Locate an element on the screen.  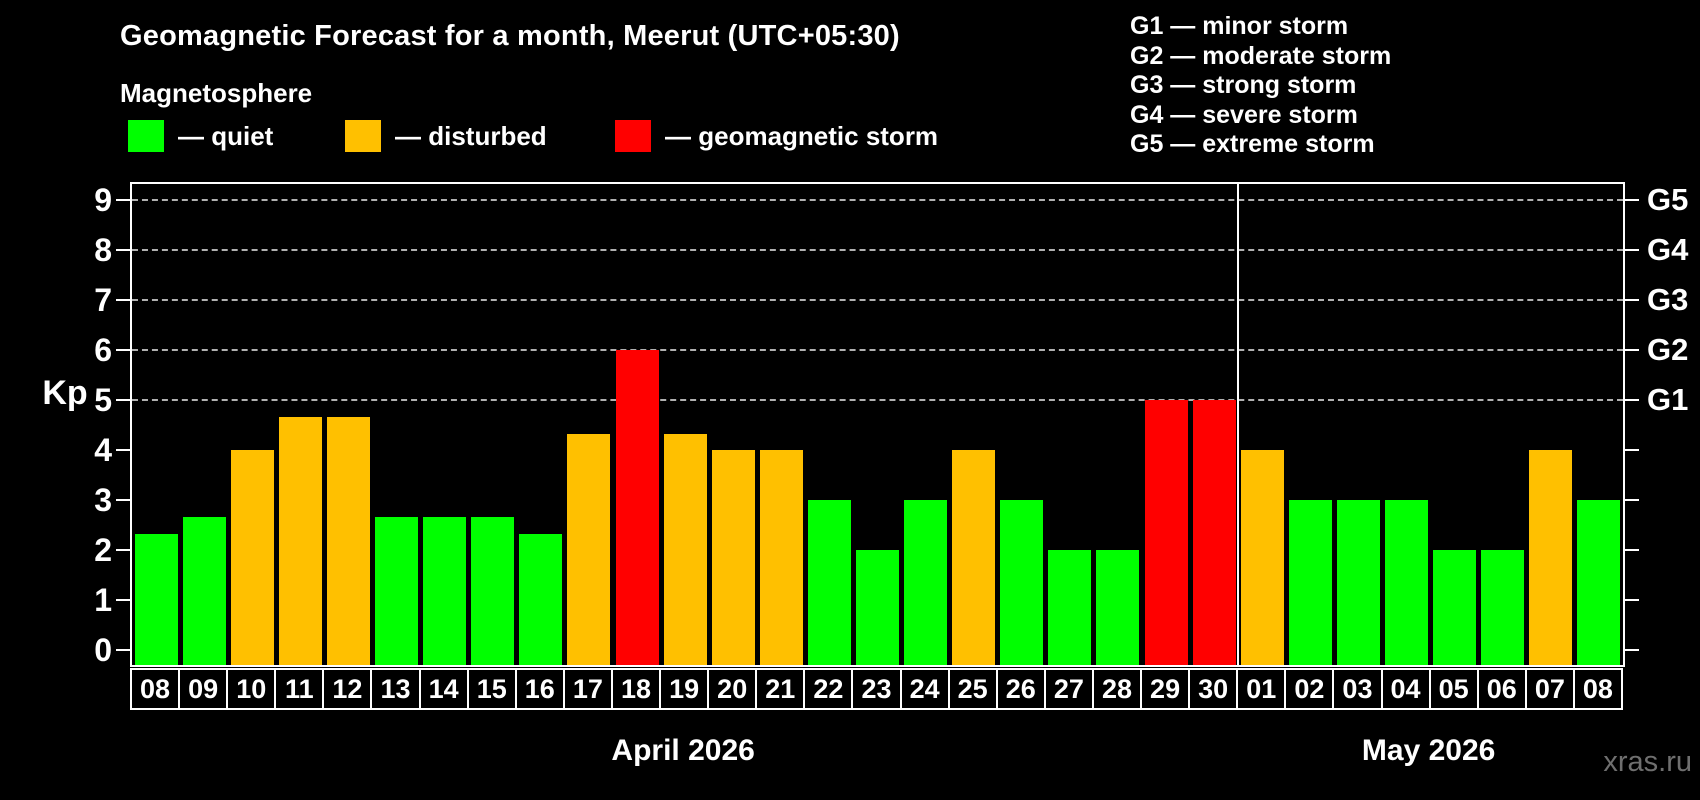
y-tick-label-5: 5 is located at coordinates (103, 400).